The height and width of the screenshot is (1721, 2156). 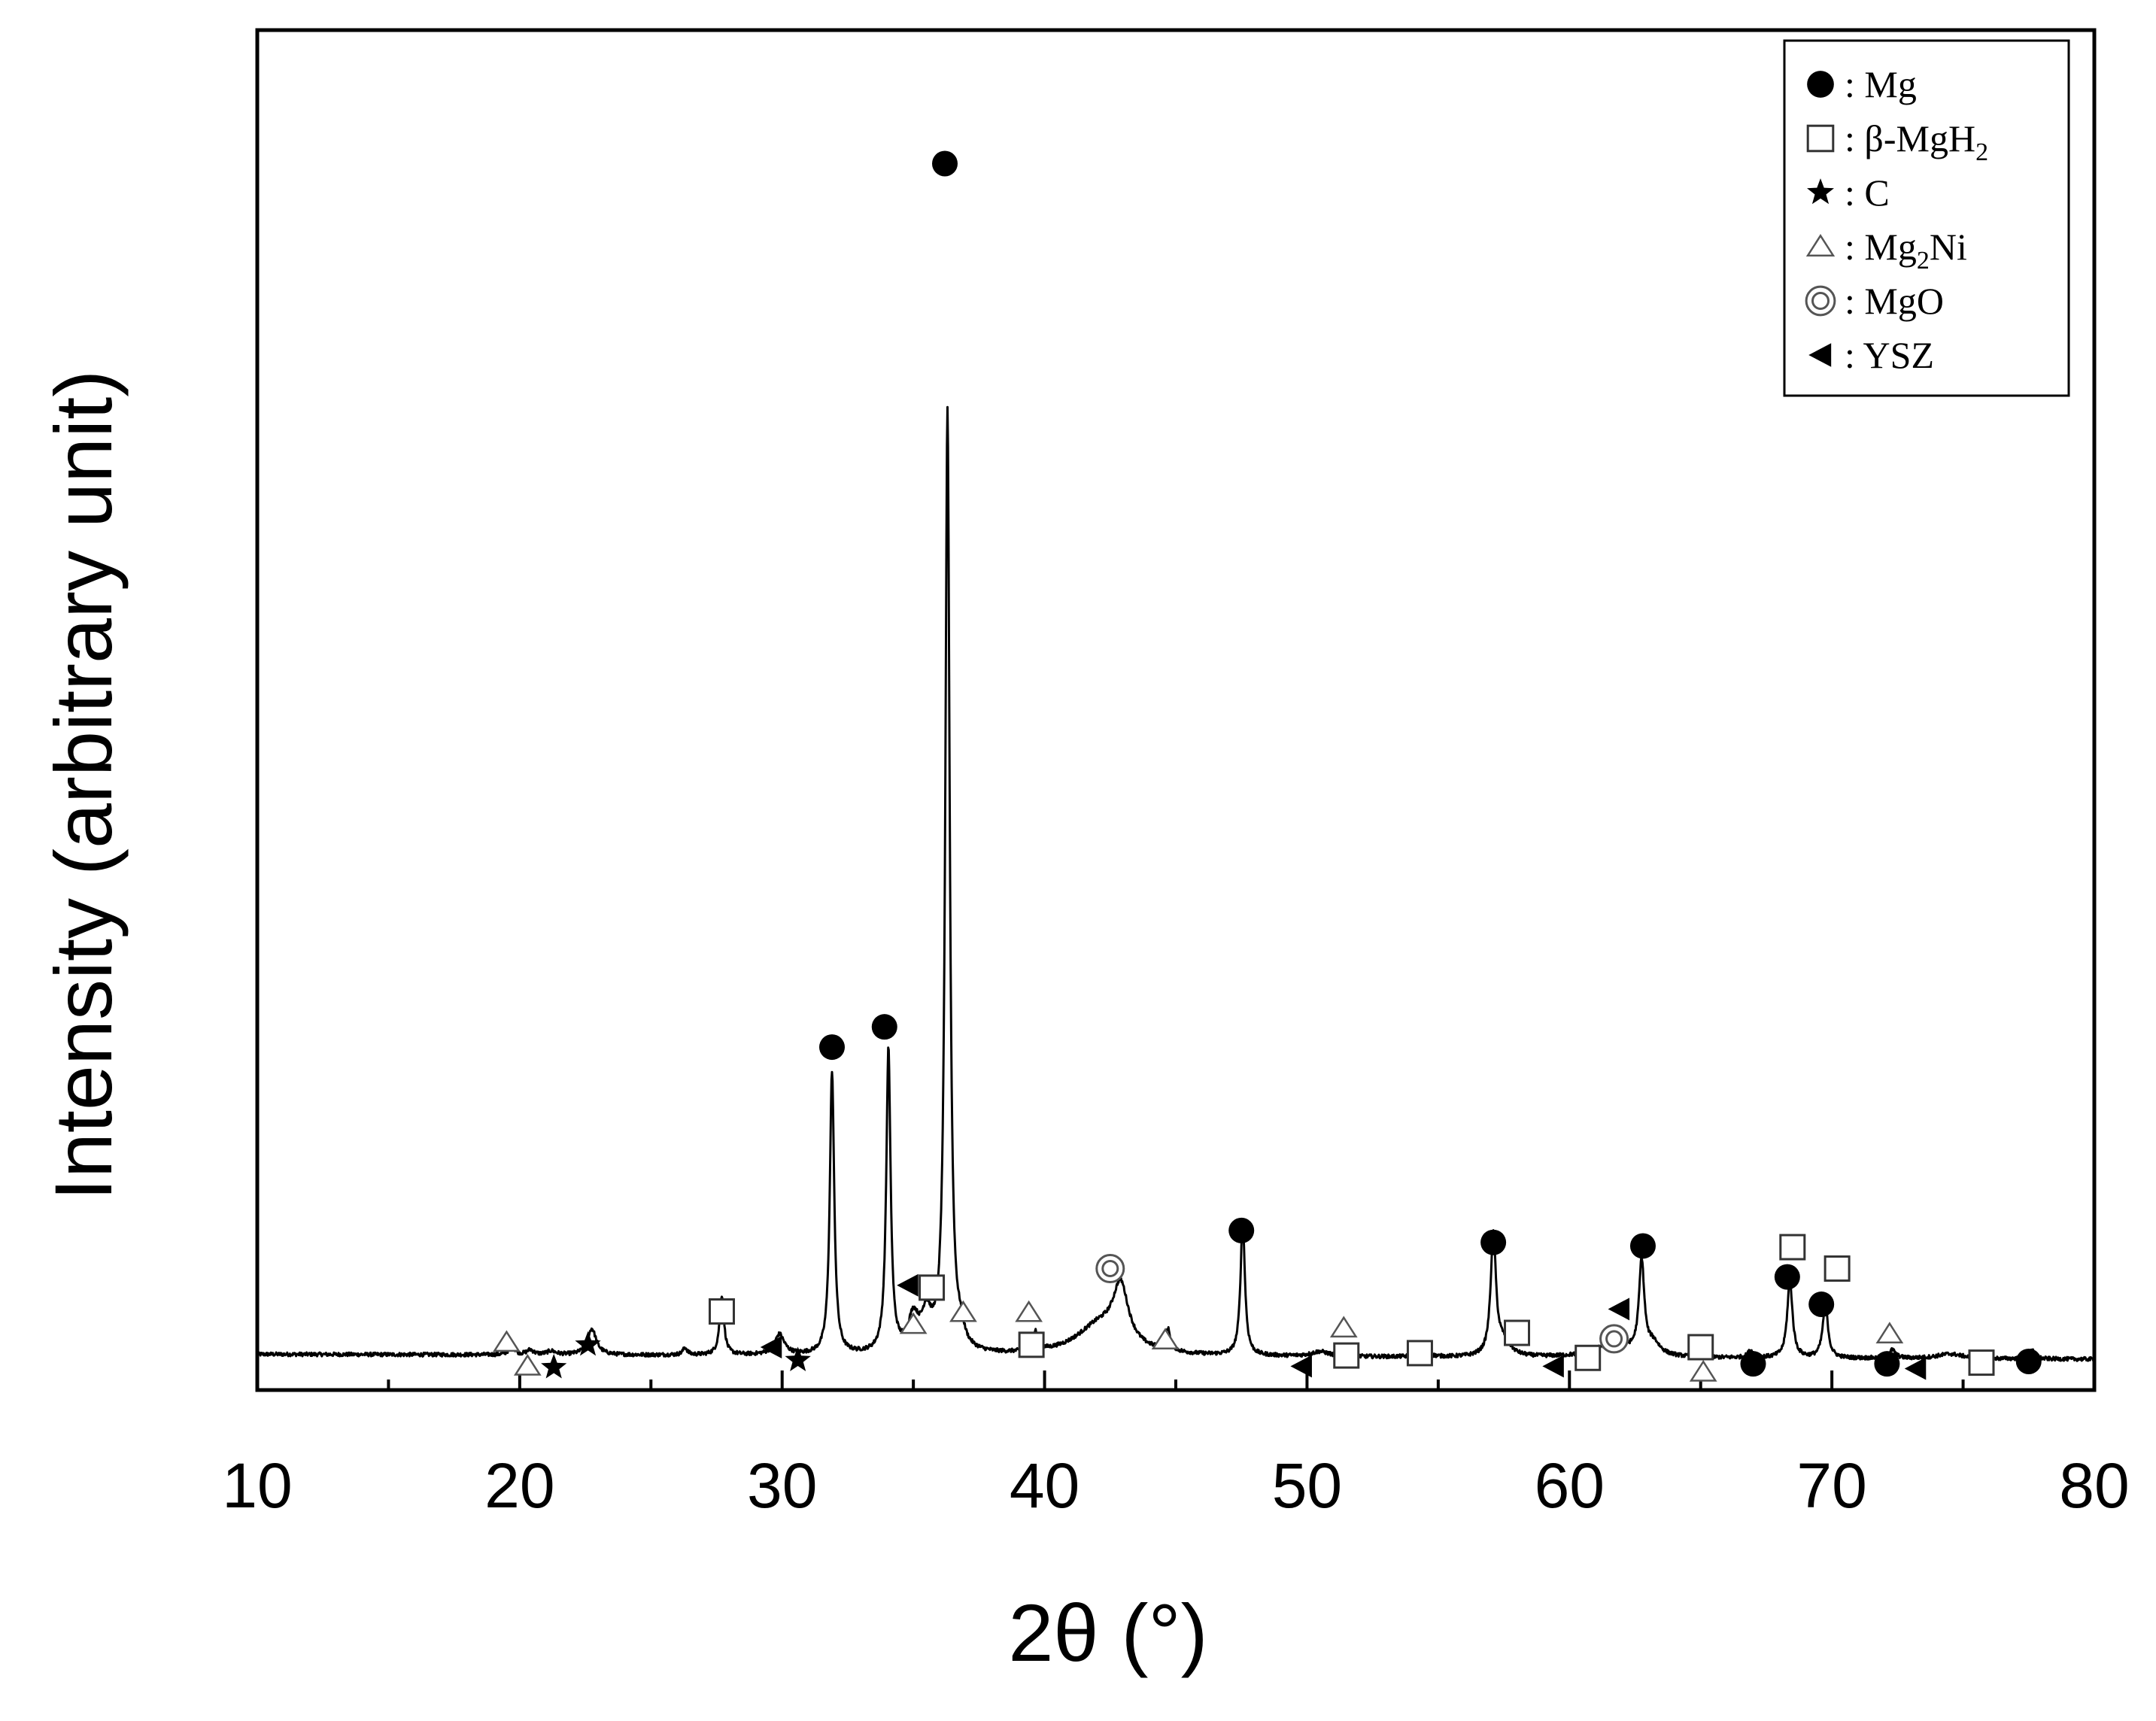 What do you see at coordinates (1867, 192) in the screenshot?
I see `legend-label-c: : C` at bounding box center [1867, 192].